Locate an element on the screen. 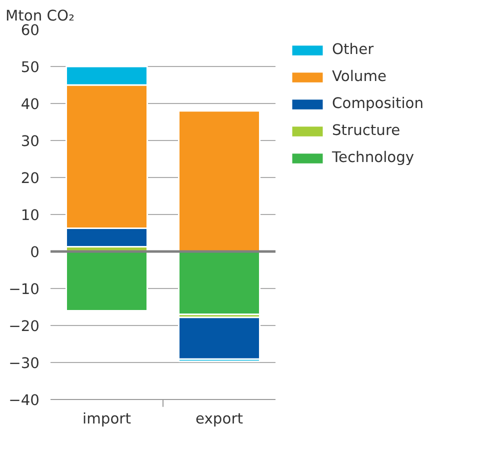 This screenshot has height=474, width=485. x-tick-label: import is located at coordinates (107, 419).